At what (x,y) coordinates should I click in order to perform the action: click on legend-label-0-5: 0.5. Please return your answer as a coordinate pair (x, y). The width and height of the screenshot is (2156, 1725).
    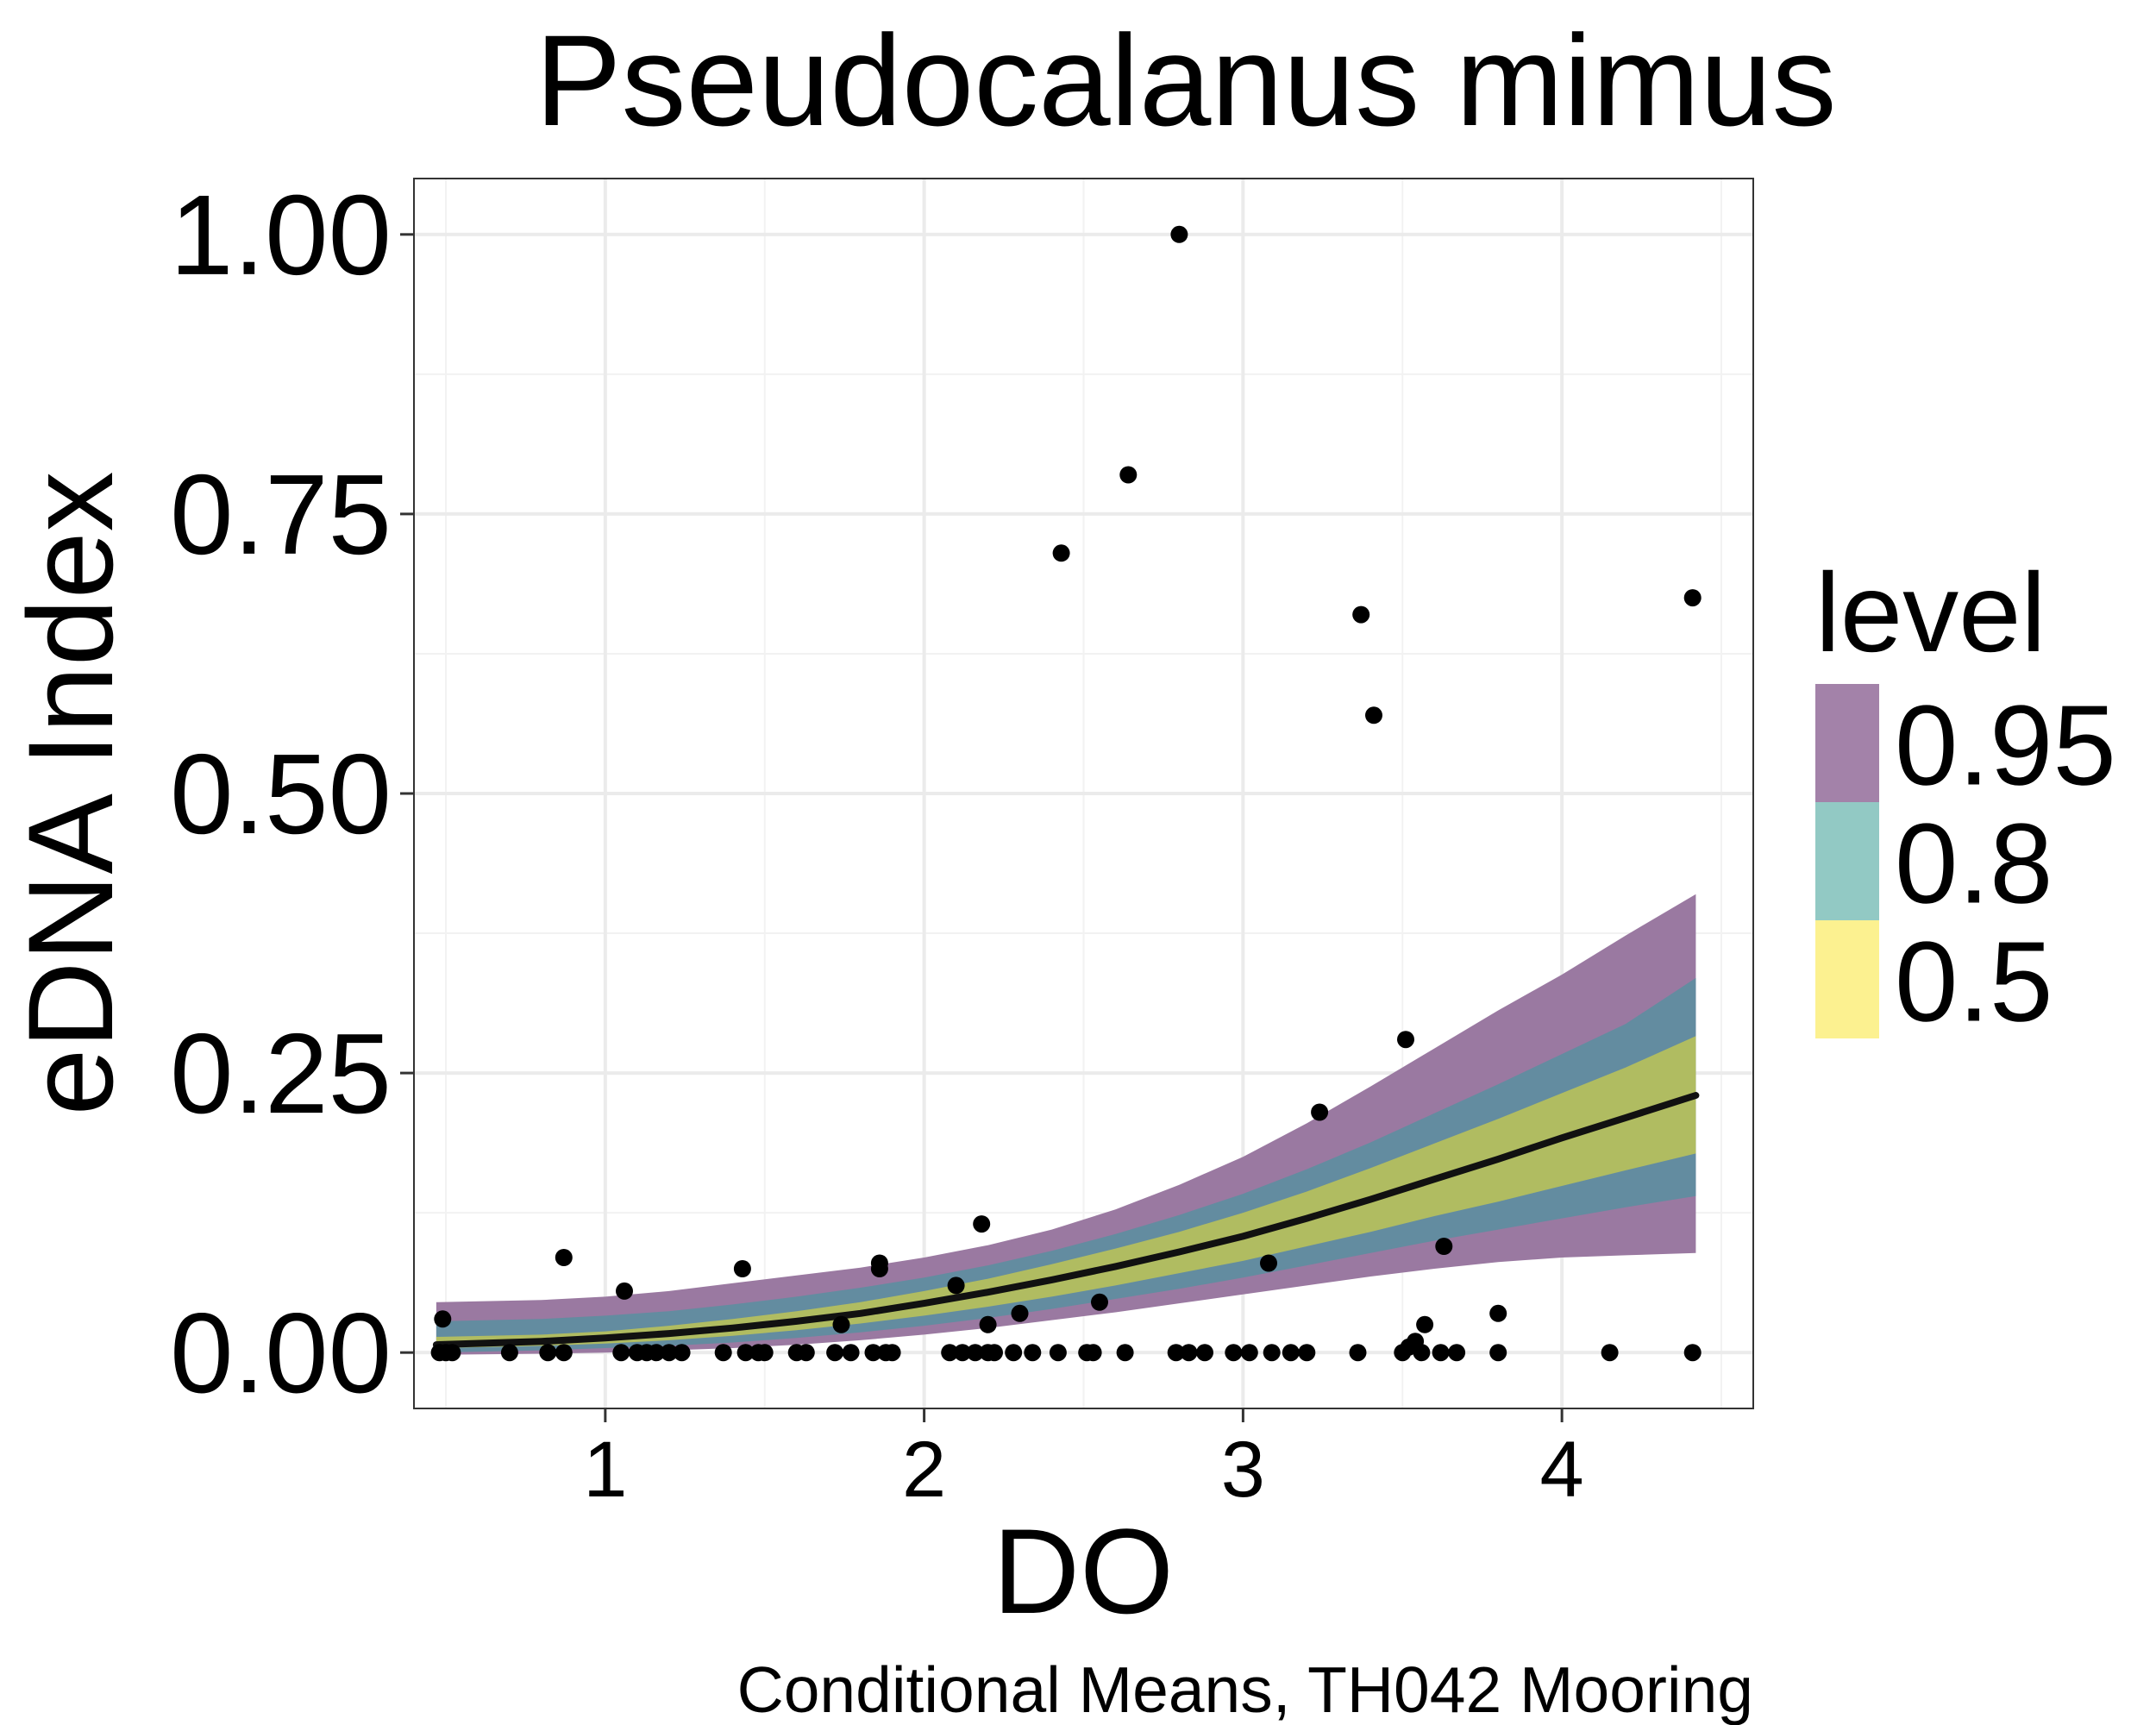
    Looking at the image, I should click on (1974, 982).